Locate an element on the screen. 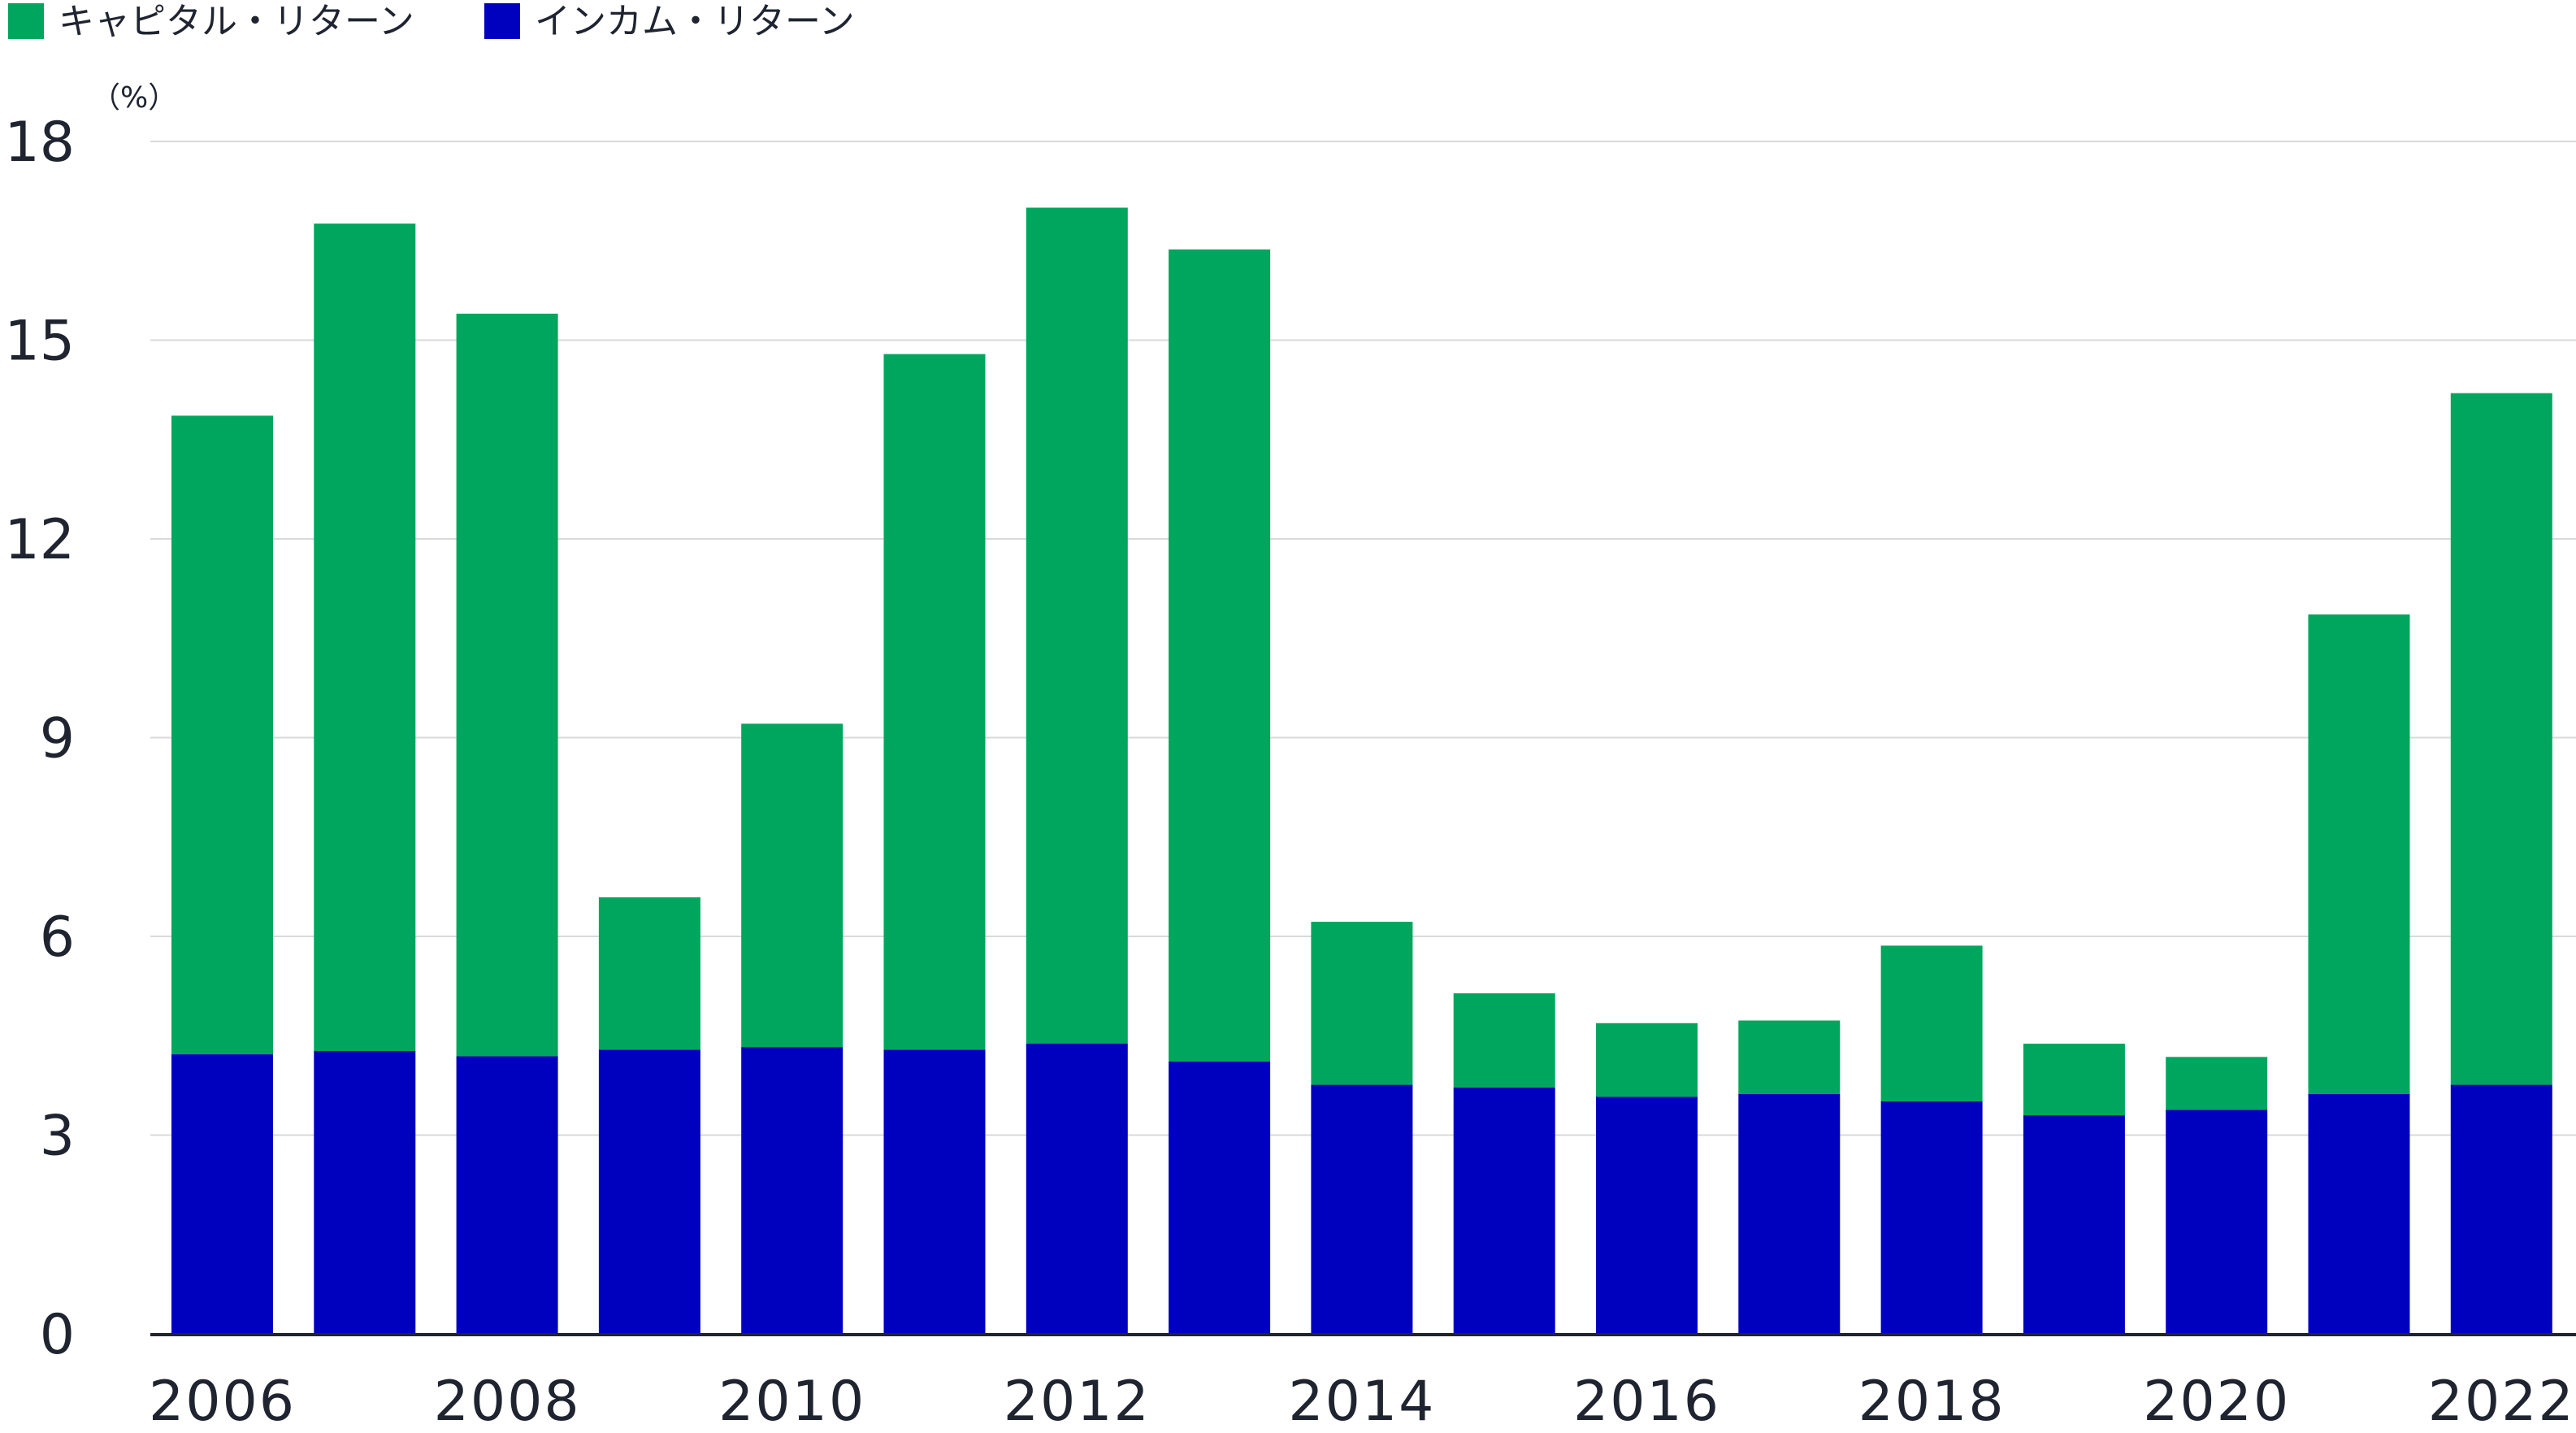  y-tick-label: 6 is located at coordinates (58, 937).